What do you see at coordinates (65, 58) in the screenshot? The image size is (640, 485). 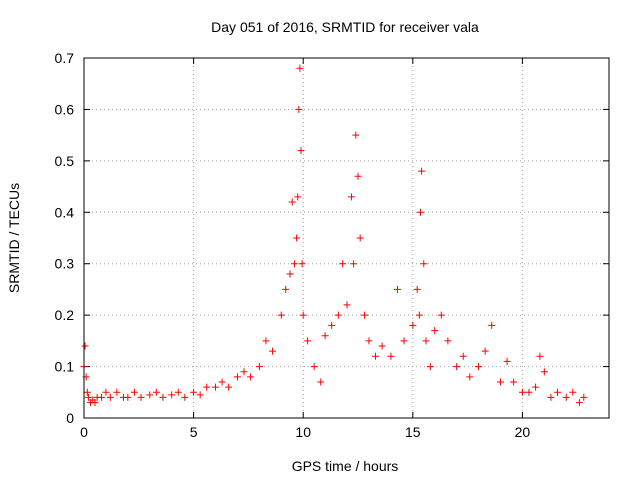 I see `y-tick-label: 0.7` at bounding box center [65, 58].